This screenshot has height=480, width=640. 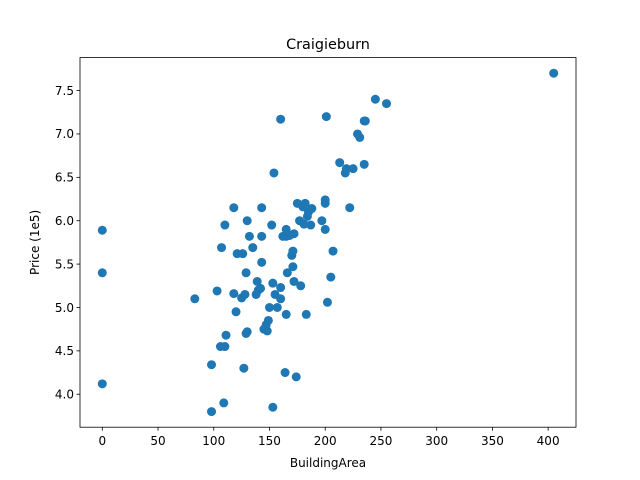 I want to click on x-axis-label: BuildingArea, so click(x=328, y=463).